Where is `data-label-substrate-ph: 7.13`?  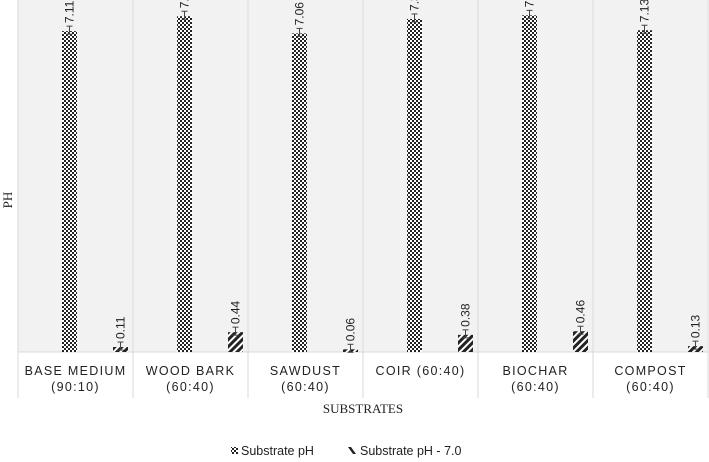 data-label-substrate-ph: 7.13 is located at coordinates (645, 11).